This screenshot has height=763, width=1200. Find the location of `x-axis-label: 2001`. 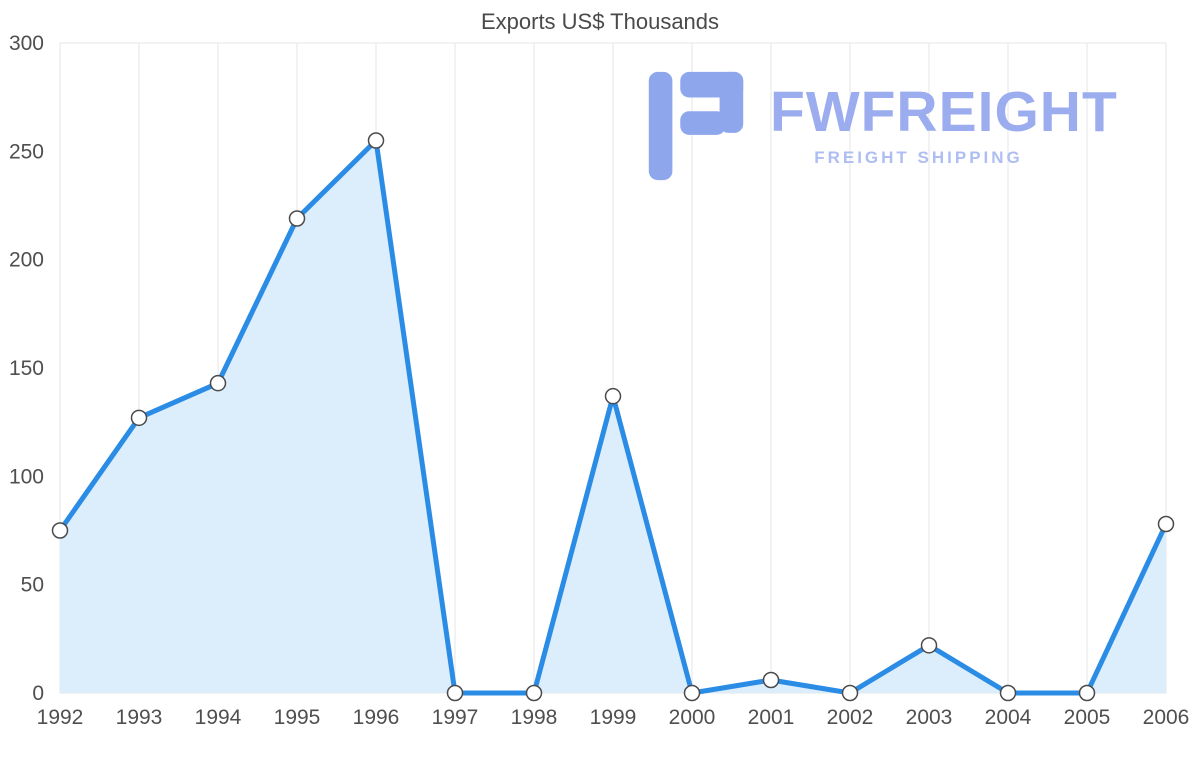

x-axis-label: 2001 is located at coordinates (771, 717).